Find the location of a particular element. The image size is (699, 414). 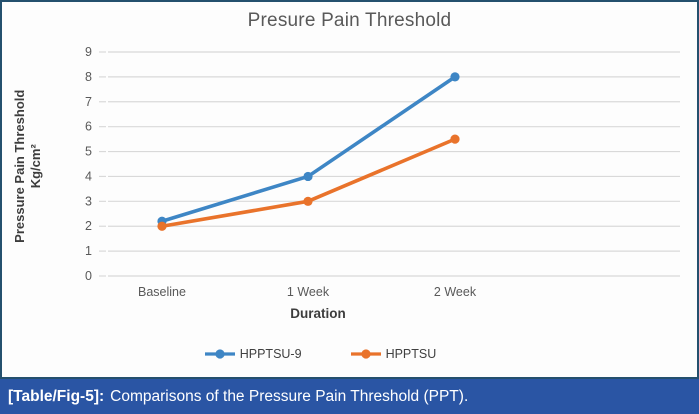

legend-label: HPPTSU-9 is located at coordinates (270, 354).